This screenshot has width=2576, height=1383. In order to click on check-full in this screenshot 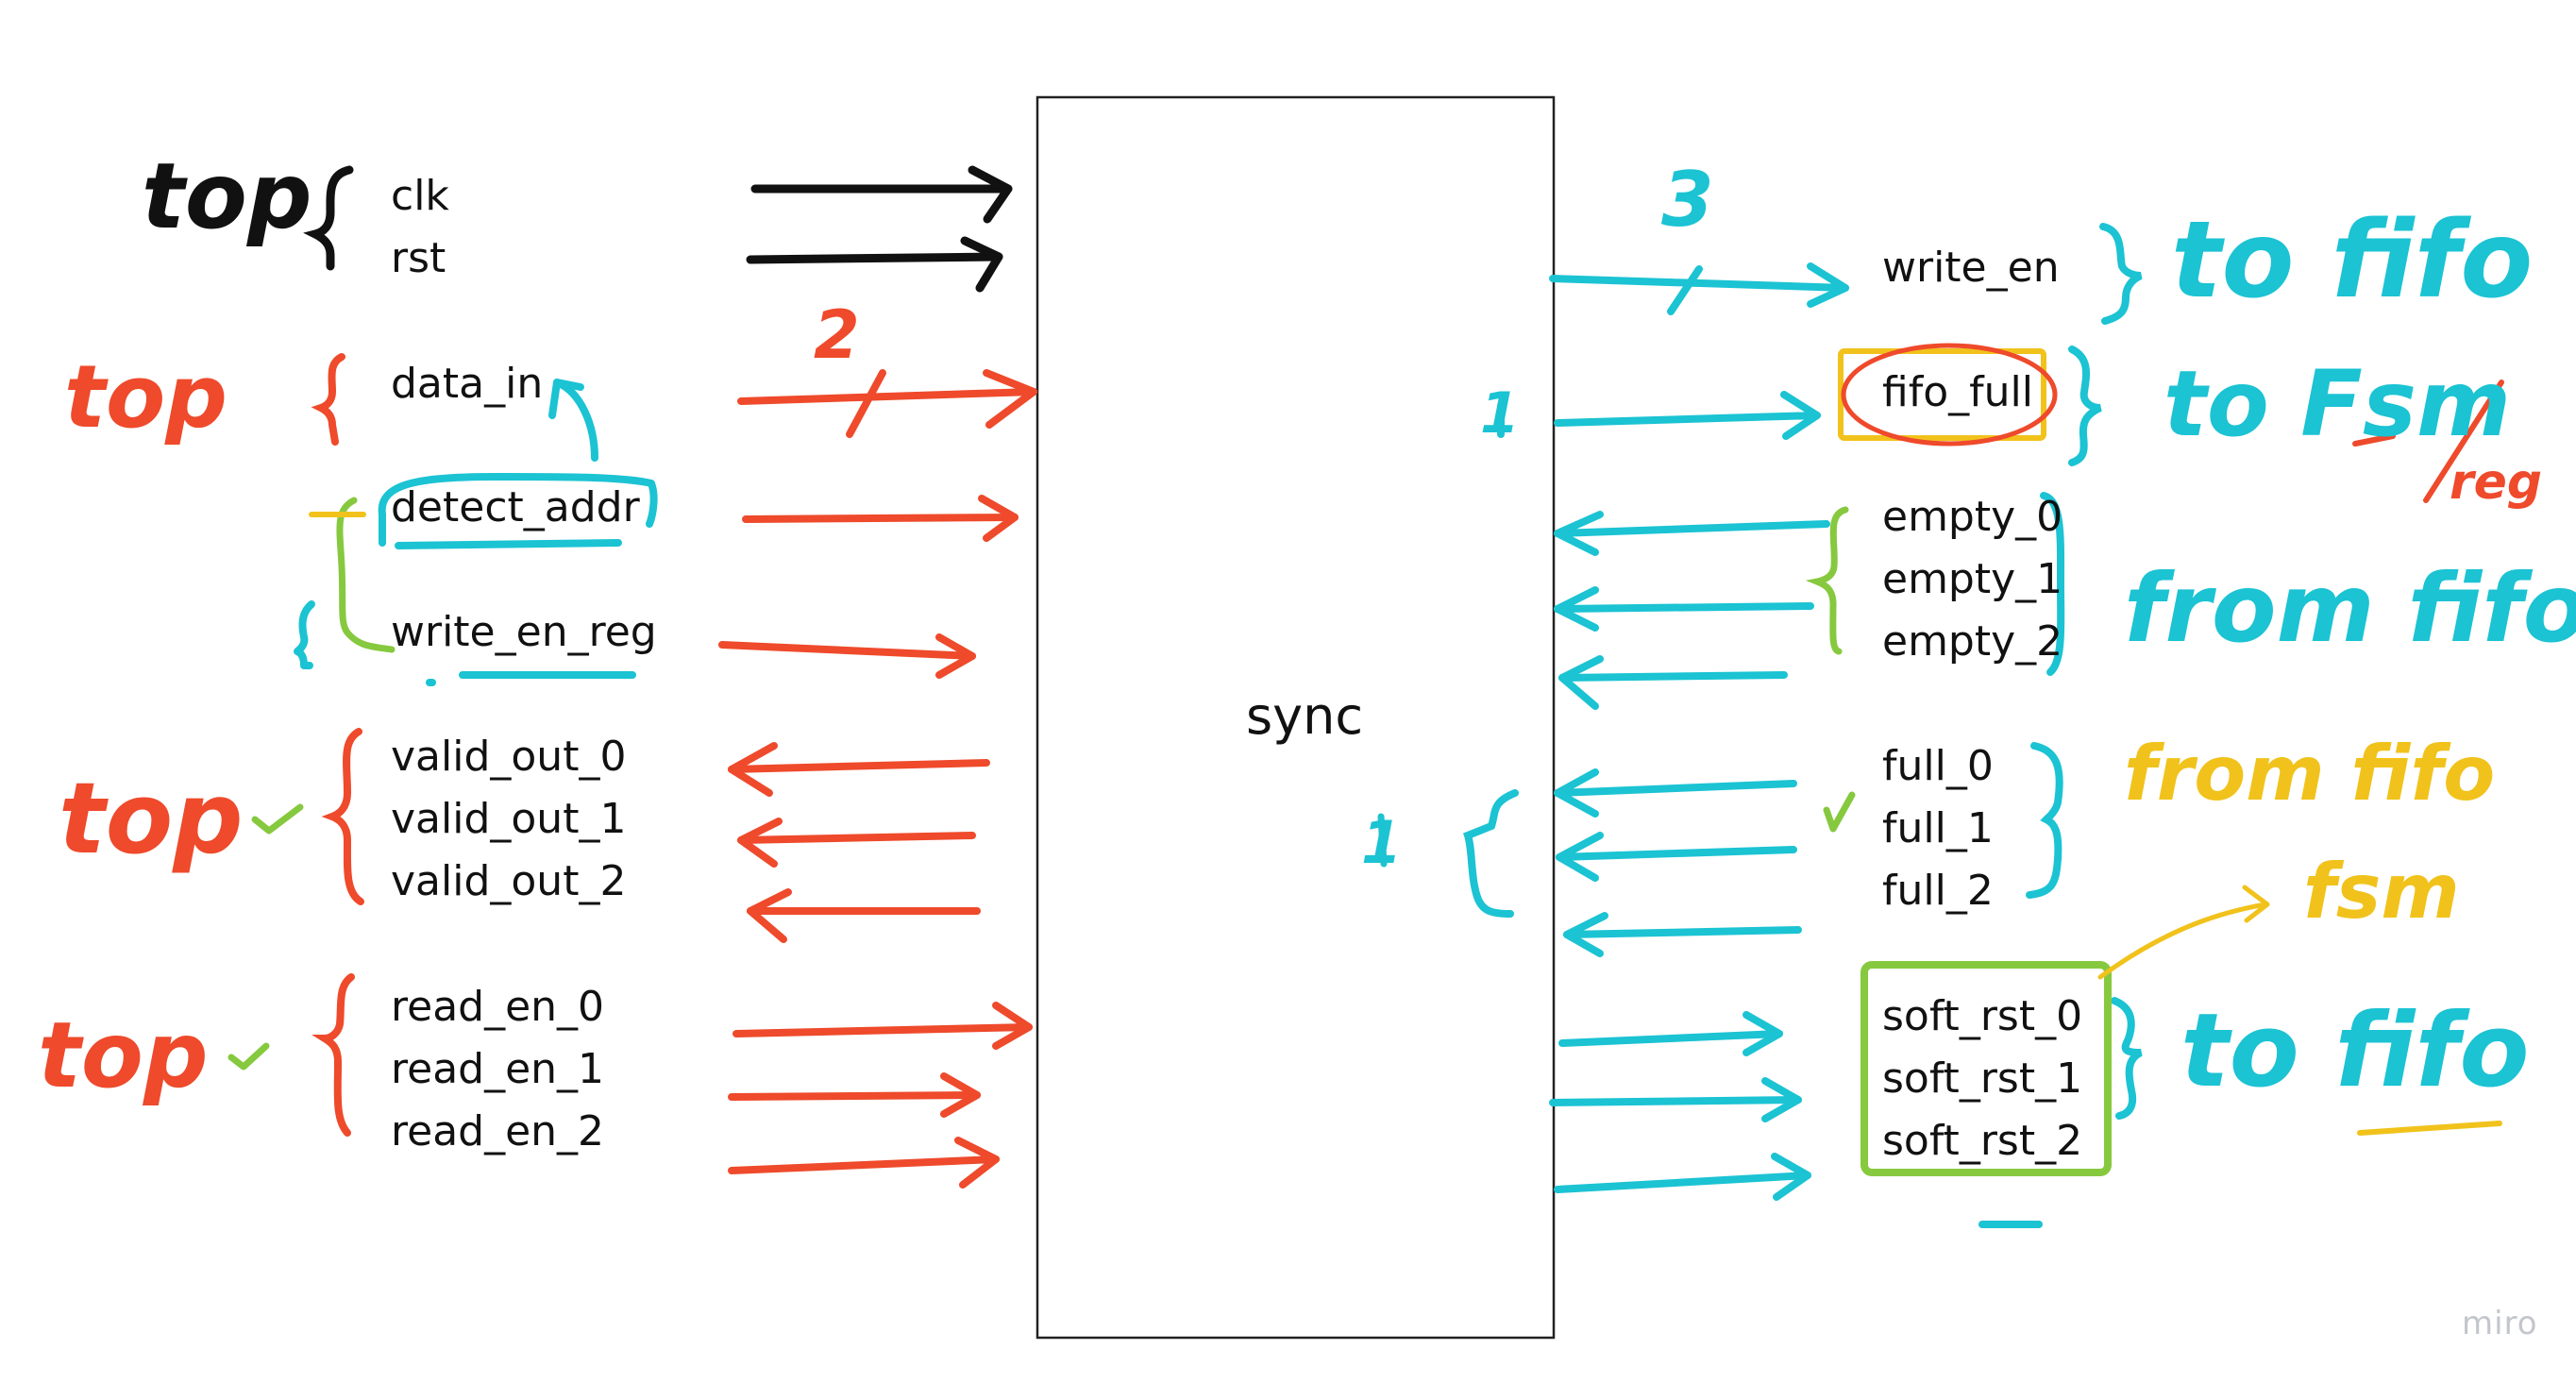, I will do `click(1839, 812)`.